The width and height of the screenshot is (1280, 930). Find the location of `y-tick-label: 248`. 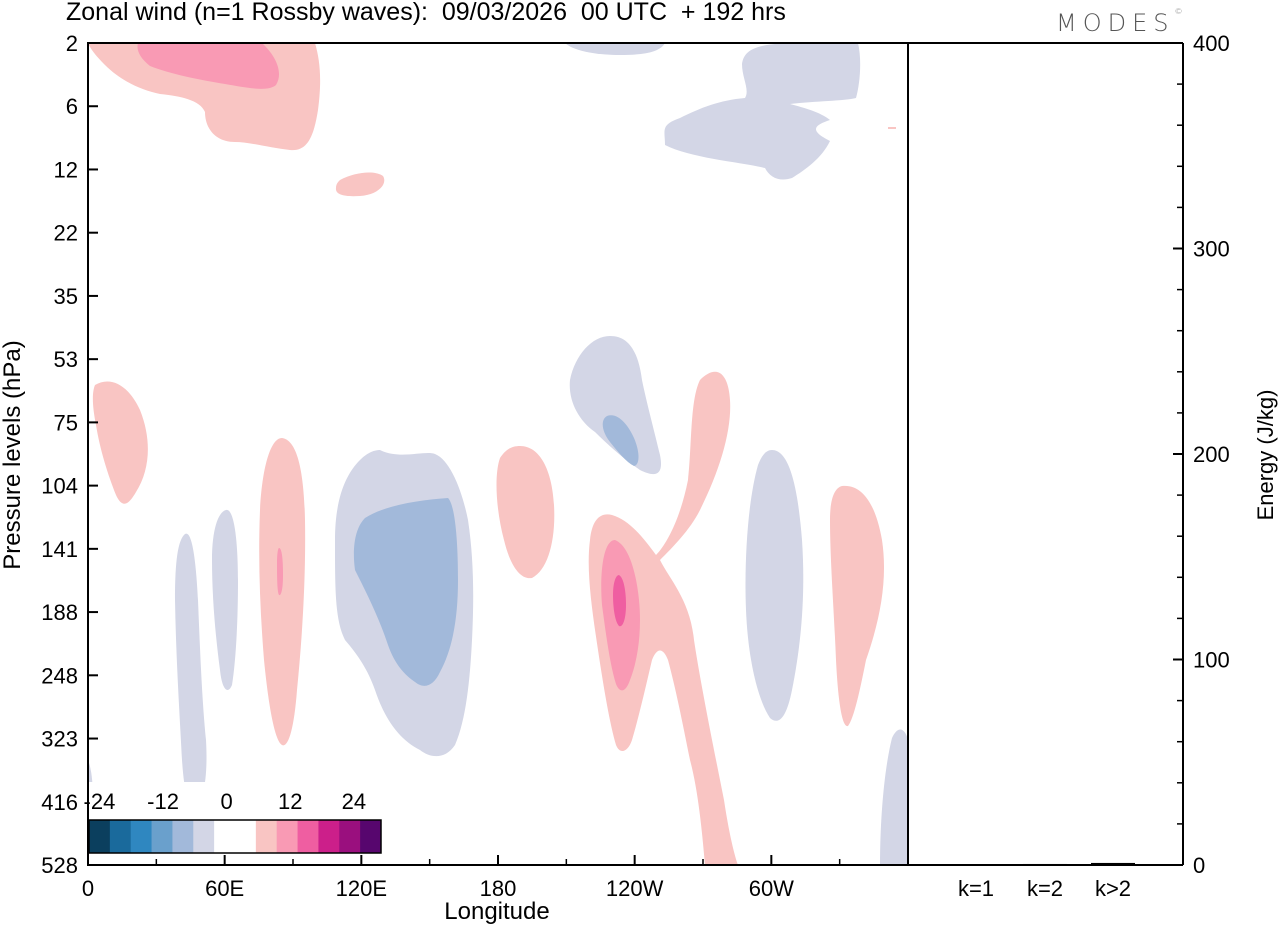

y-tick-label: 248 is located at coordinates (59, 675).